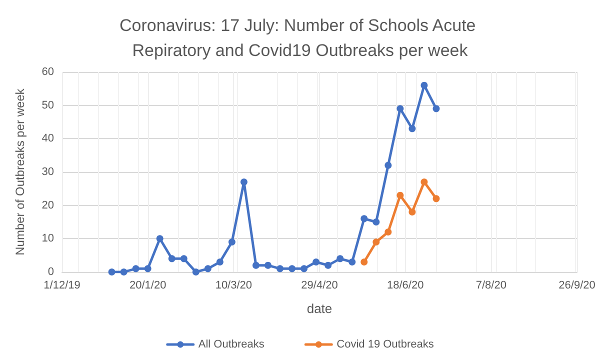  What do you see at coordinates (48, 105) in the screenshot?
I see `y-tick-label: 50` at bounding box center [48, 105].